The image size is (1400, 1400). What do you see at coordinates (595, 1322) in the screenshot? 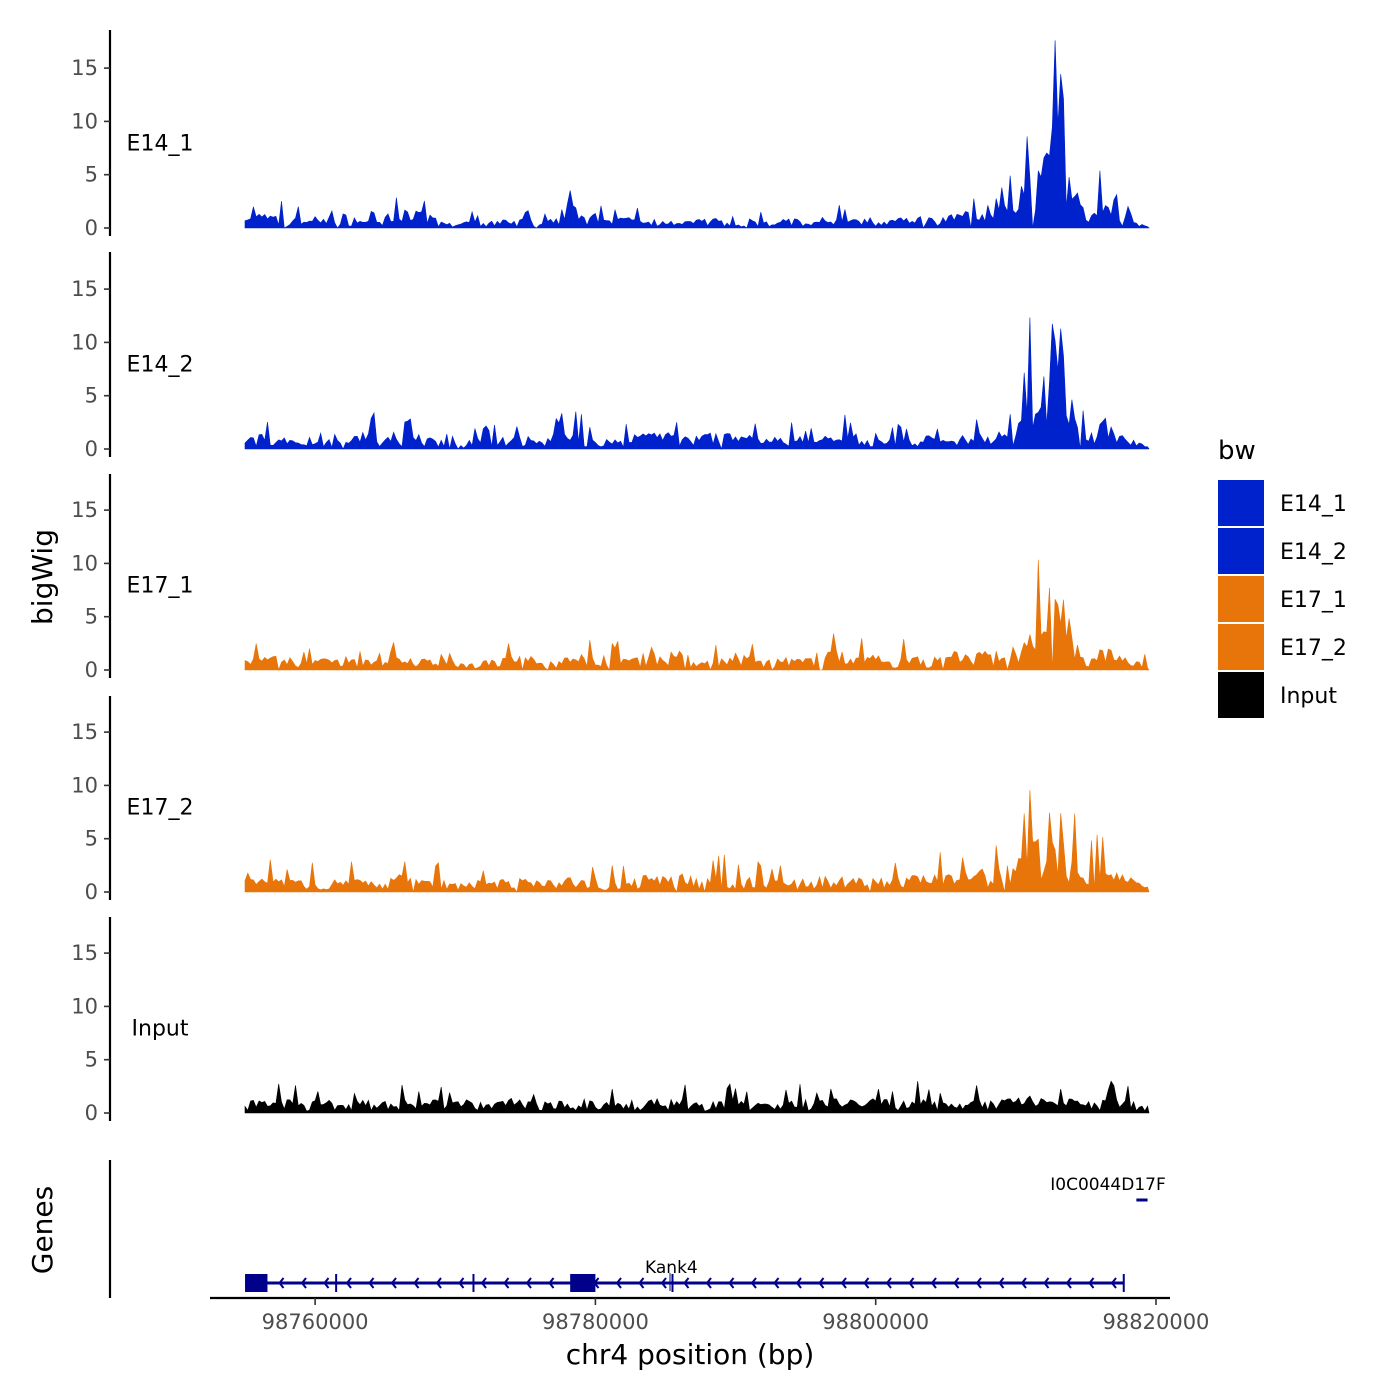
I see `x-tick-label: 98780000` at bounding box center [595, 1322].